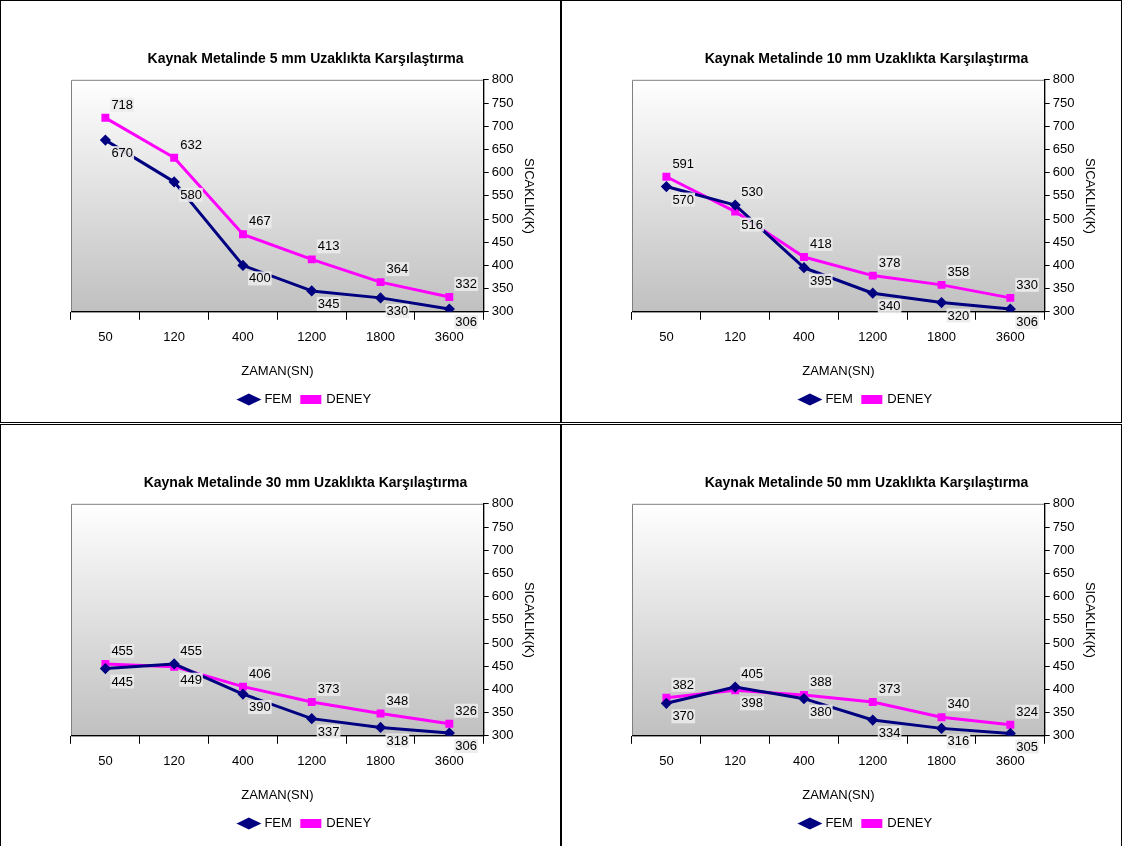 The height and width of the screenshot is (846, 1122). I want to click on data-label: 326, so click(466, 710).